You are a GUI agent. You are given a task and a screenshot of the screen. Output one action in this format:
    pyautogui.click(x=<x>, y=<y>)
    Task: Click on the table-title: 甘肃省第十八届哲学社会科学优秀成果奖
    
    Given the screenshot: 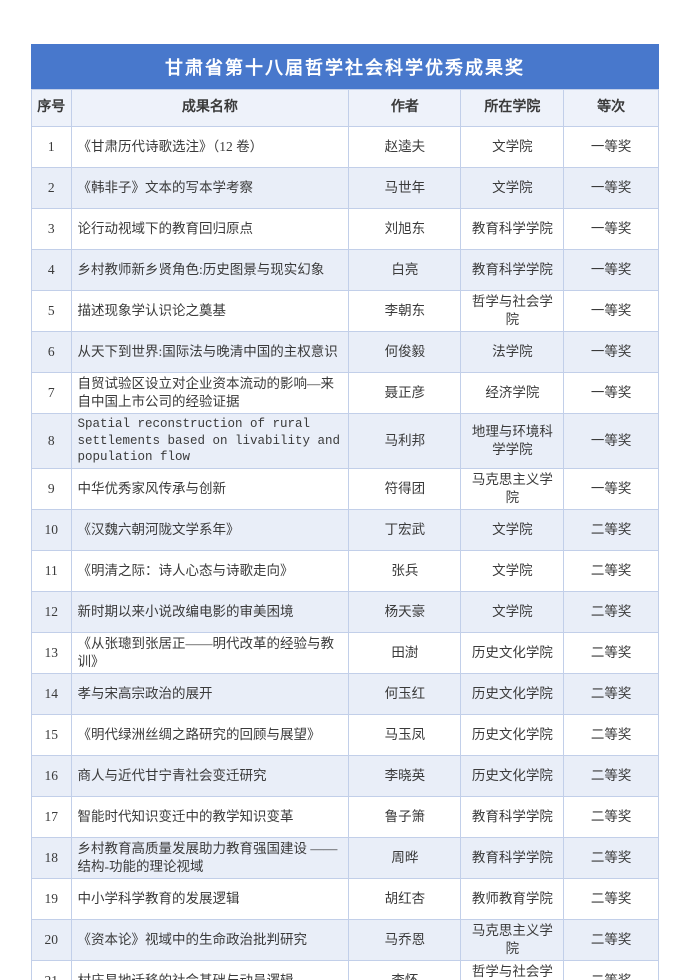 What is the action you would take?
    pyautogui.click(x=345, y=66)
    